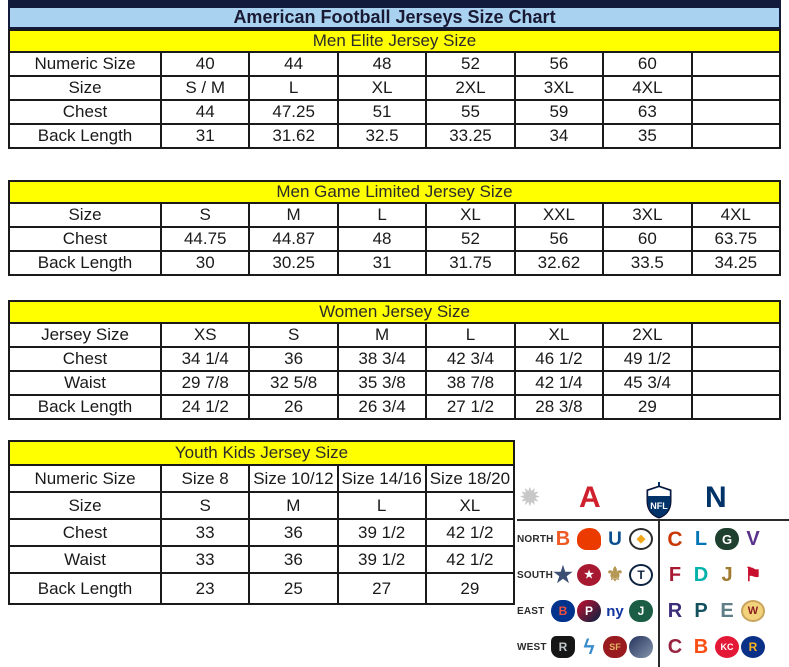 This screenshot has width=789, height=667. Describe the element at coordinates (615, 611) in the screenshot. I see `giants-logo-icon: ny` at that location.